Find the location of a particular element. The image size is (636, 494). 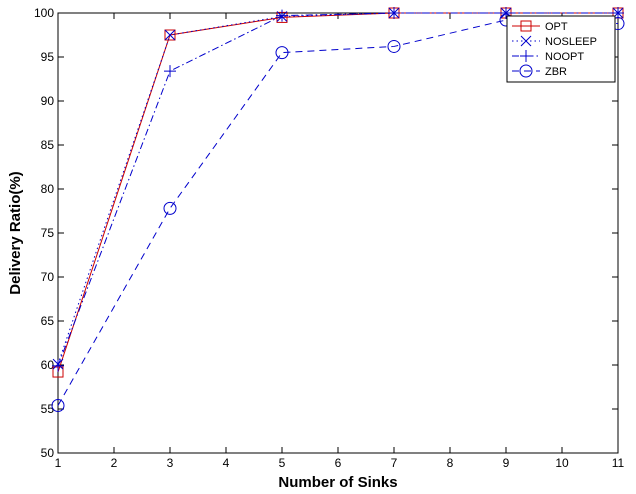

y-tick-label: 65 is located at coordinates (48, 321).